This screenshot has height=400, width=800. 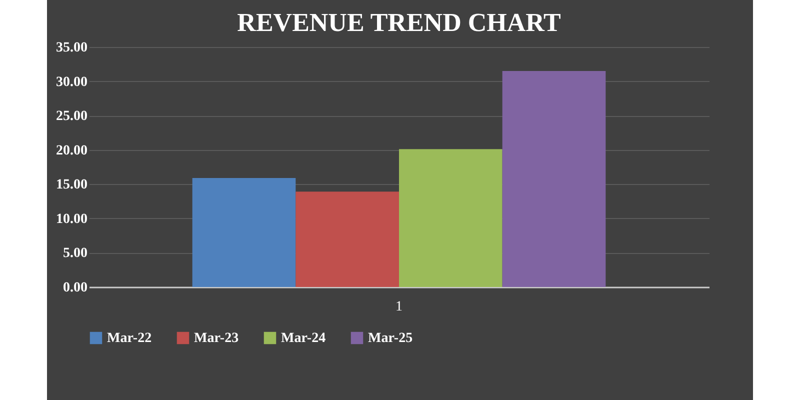 What do you see at coordinates (129, 338) in the screenshot?
I see `legend-label: Mar-22` at bounding box center [129, 338].